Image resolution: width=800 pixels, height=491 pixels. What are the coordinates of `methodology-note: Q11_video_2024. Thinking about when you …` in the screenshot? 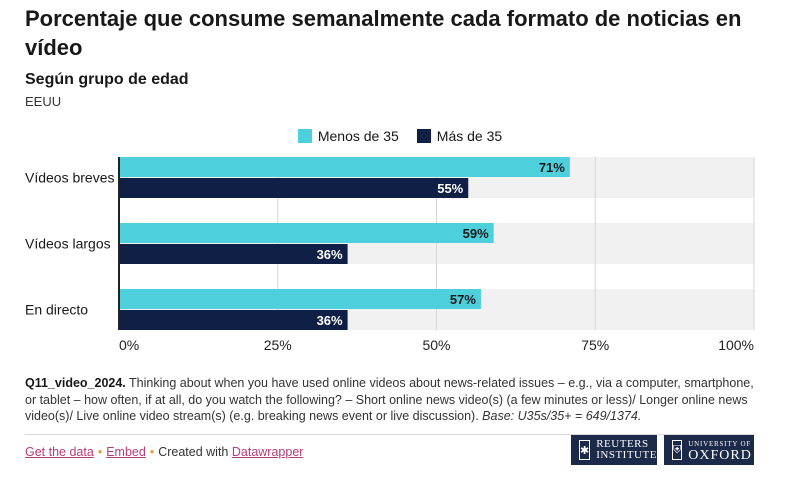 It's located at (395, 400).